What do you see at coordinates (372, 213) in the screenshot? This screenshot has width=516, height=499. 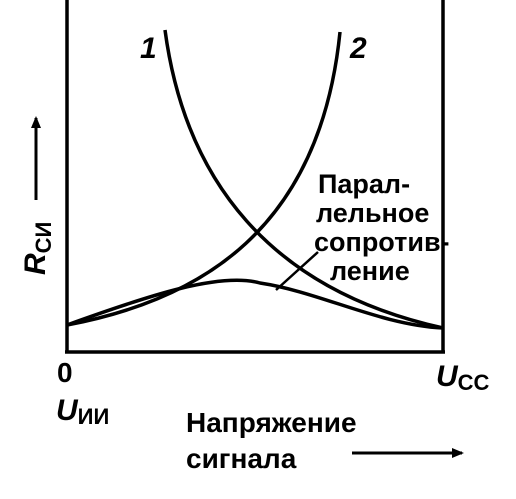 I see `annotation-line: лельное` at bounding box center [372, 213].